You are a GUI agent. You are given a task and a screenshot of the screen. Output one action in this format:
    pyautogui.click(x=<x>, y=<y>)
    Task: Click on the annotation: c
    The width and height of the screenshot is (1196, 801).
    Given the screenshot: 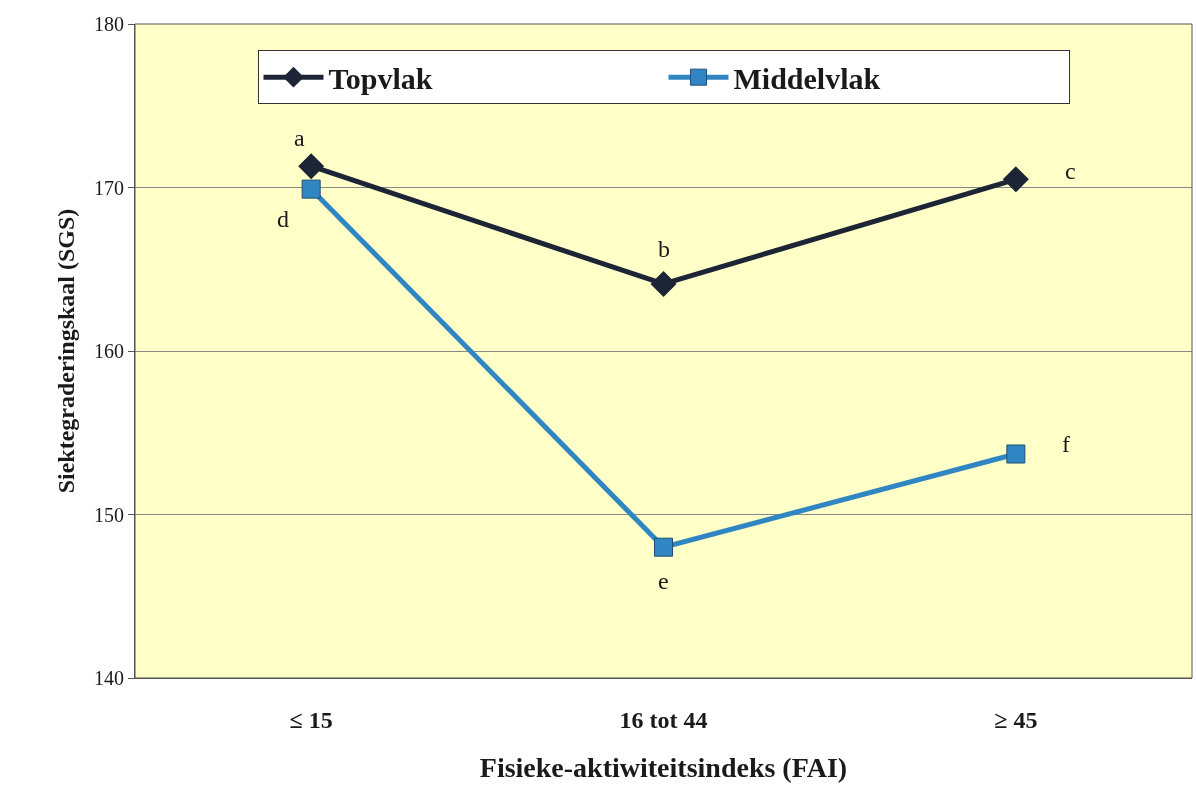 What is the action you would take?
    pyautogui.click(x=1070, y=171)
    